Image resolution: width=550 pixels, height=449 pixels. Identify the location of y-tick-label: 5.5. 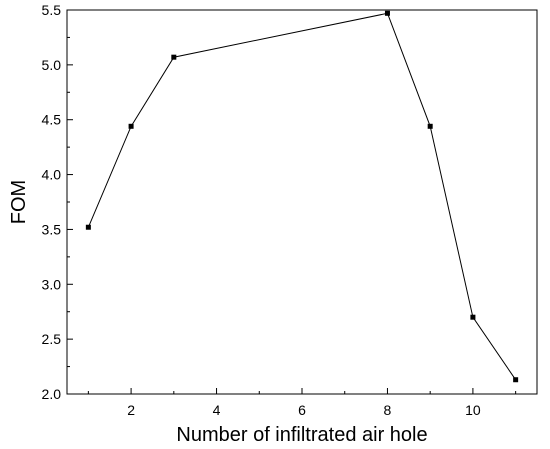
(52, 10).